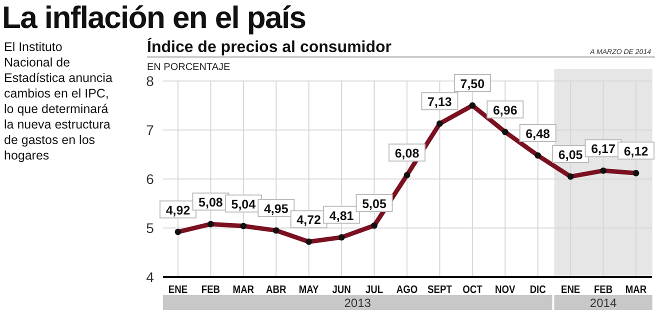 The width and height of the screenshot is (659, 317). Describe the element at coordinates (407, 153) in the screenshot. I see `data-label: 6,08` at that location.